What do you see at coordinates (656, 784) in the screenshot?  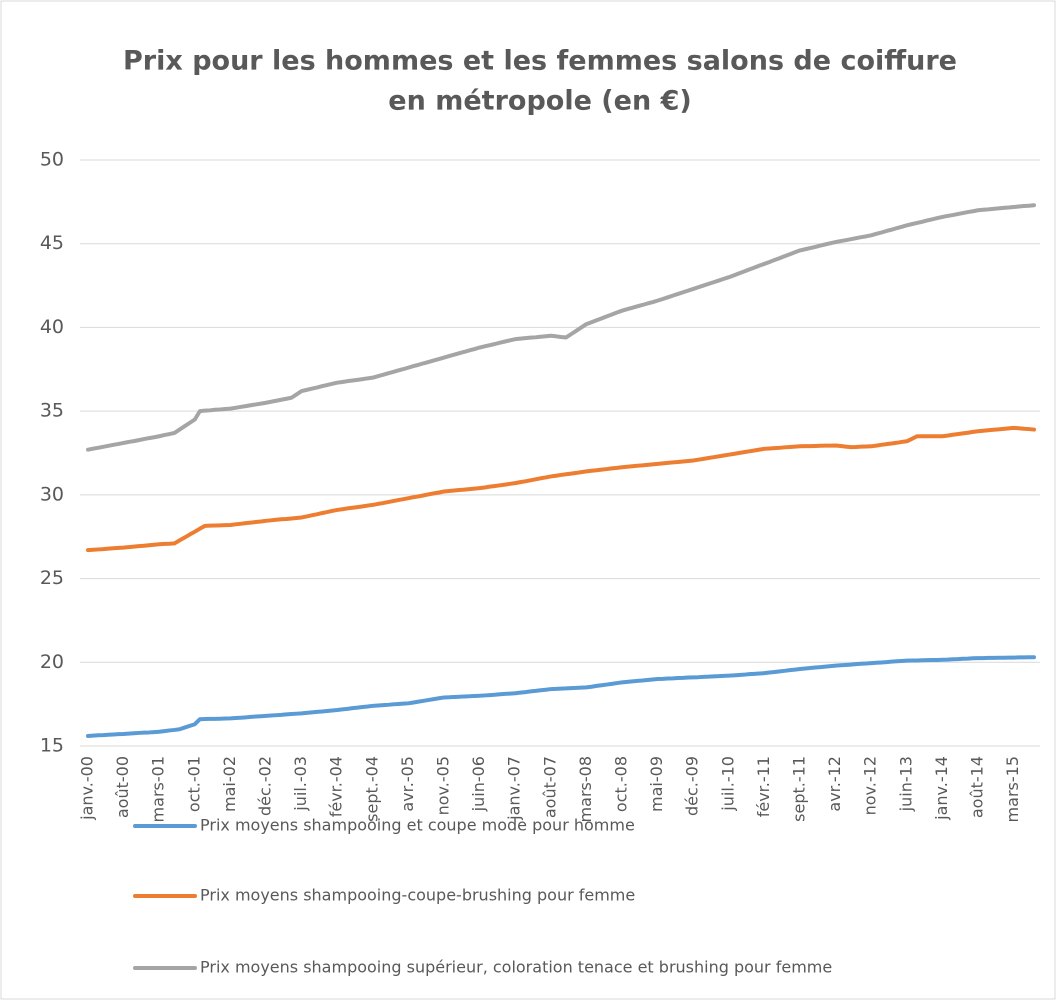 I see `x-tick-label: mai-09` at bounding box center [656, 784].